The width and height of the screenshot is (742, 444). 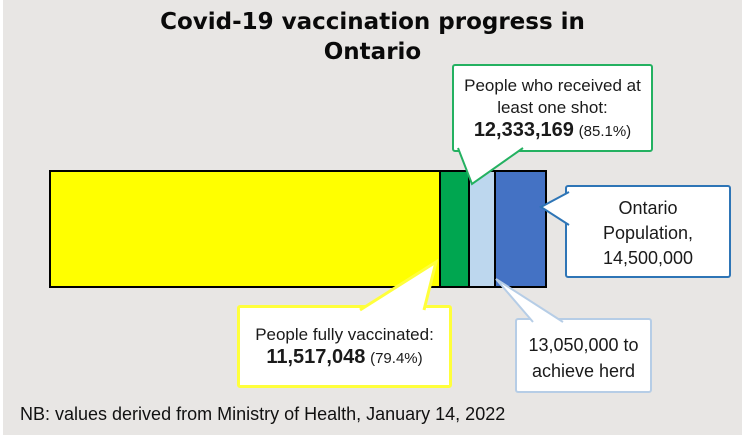 What do you see at coordinates (648, 208) in the screenshot?
I see `callout-population-line1: Ontario` at bounding box center [648, 208].